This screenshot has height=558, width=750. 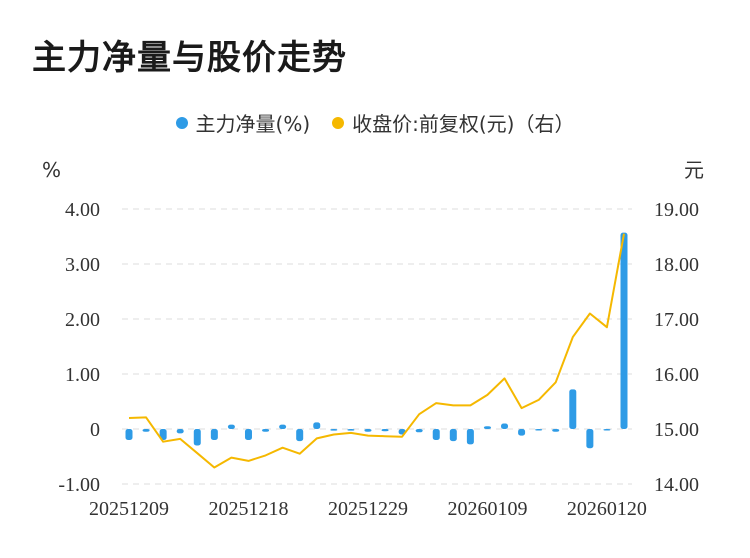 I want to click on legend-label-net-volume: 主力净量(%), so click(x=253, y=124).